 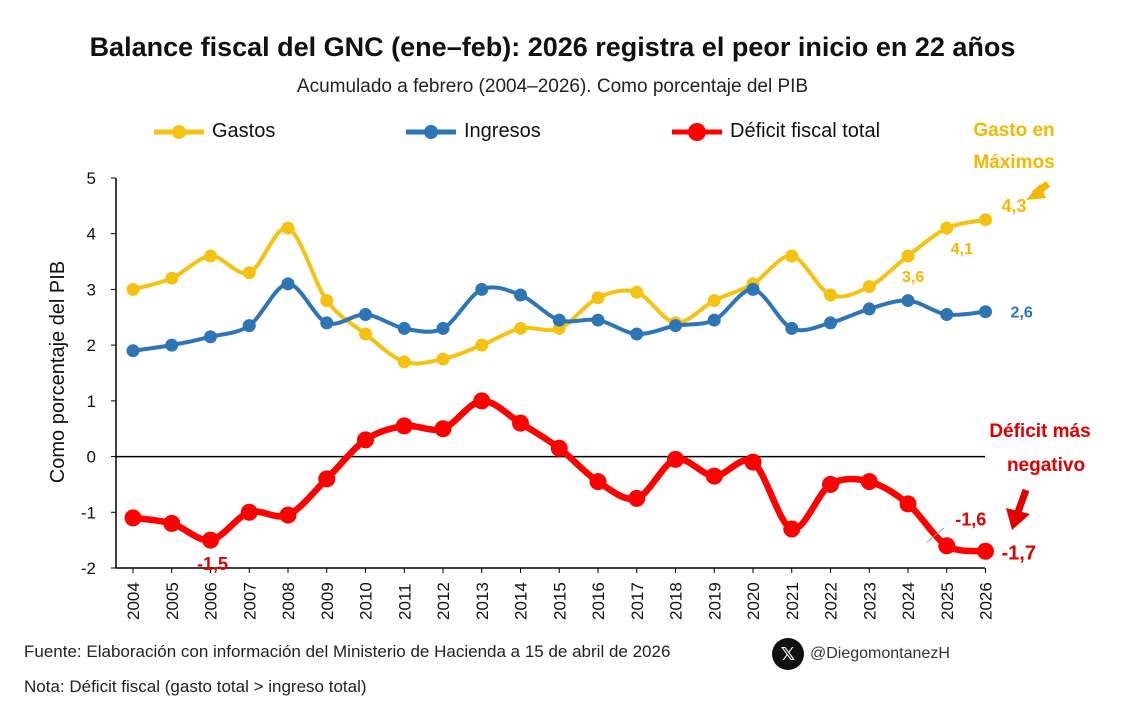 I want to click on point-ingresos-2012, so click(x=443, y=328).